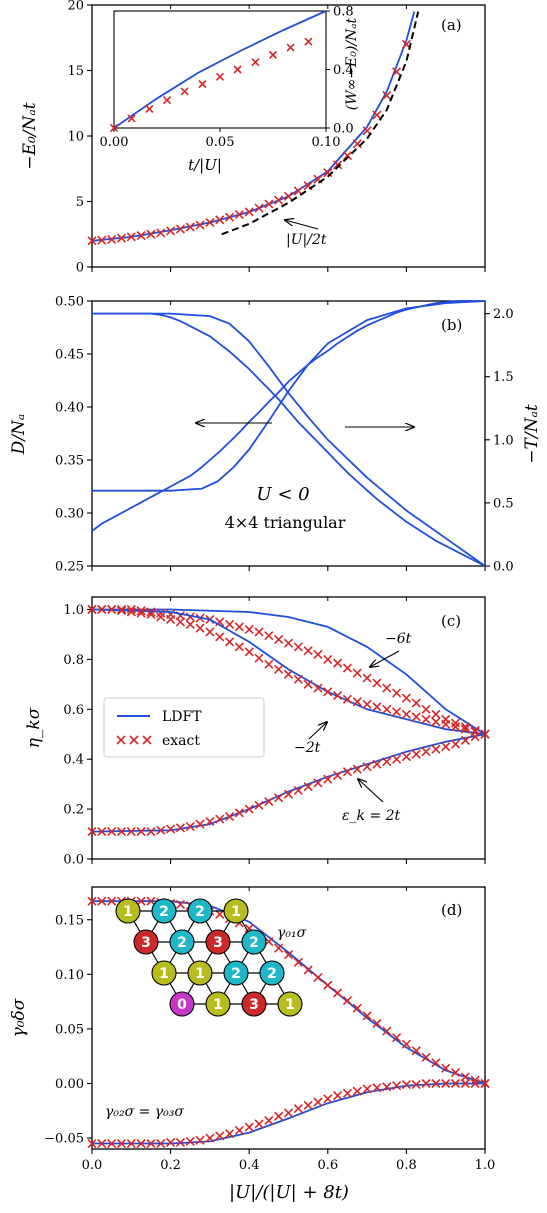 This screenshot has height=1213, width=547. What do you see at coordinates (451, 325) in the screenshot?
I see `panel-b-tag: (b)` at bounding box center [451, 325].